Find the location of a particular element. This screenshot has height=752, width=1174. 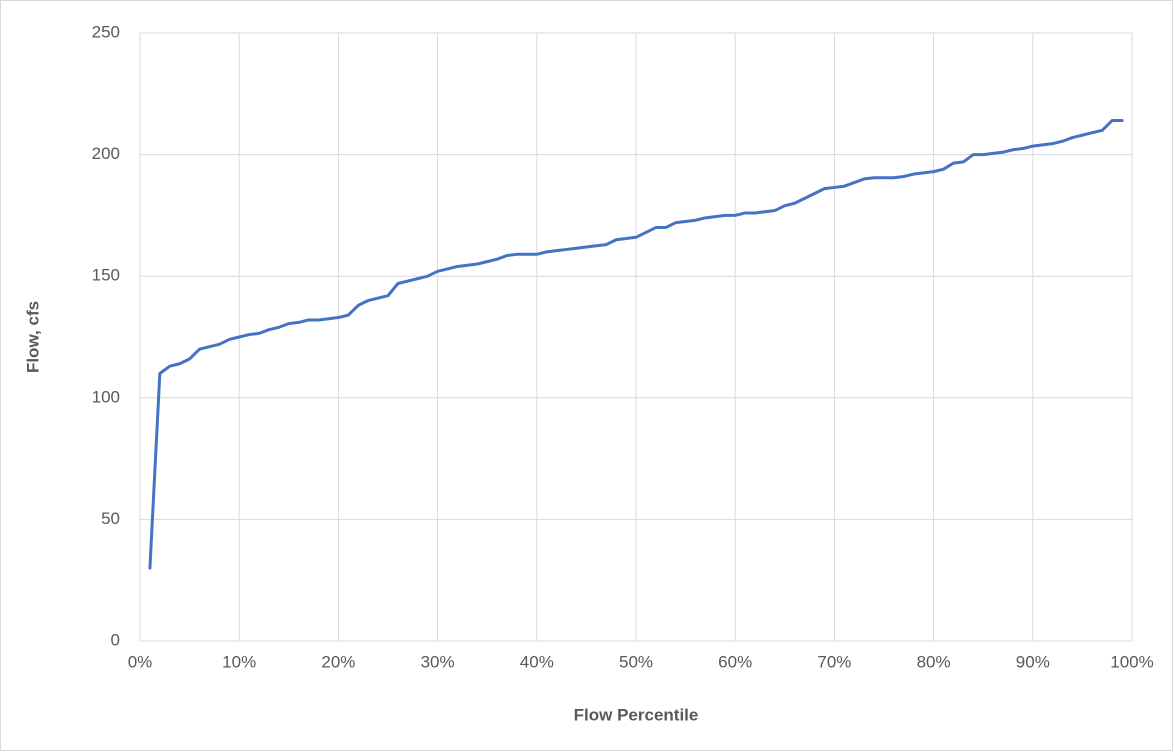

y-axis-title: Flow, cfs is located at coordinates (32, 337).